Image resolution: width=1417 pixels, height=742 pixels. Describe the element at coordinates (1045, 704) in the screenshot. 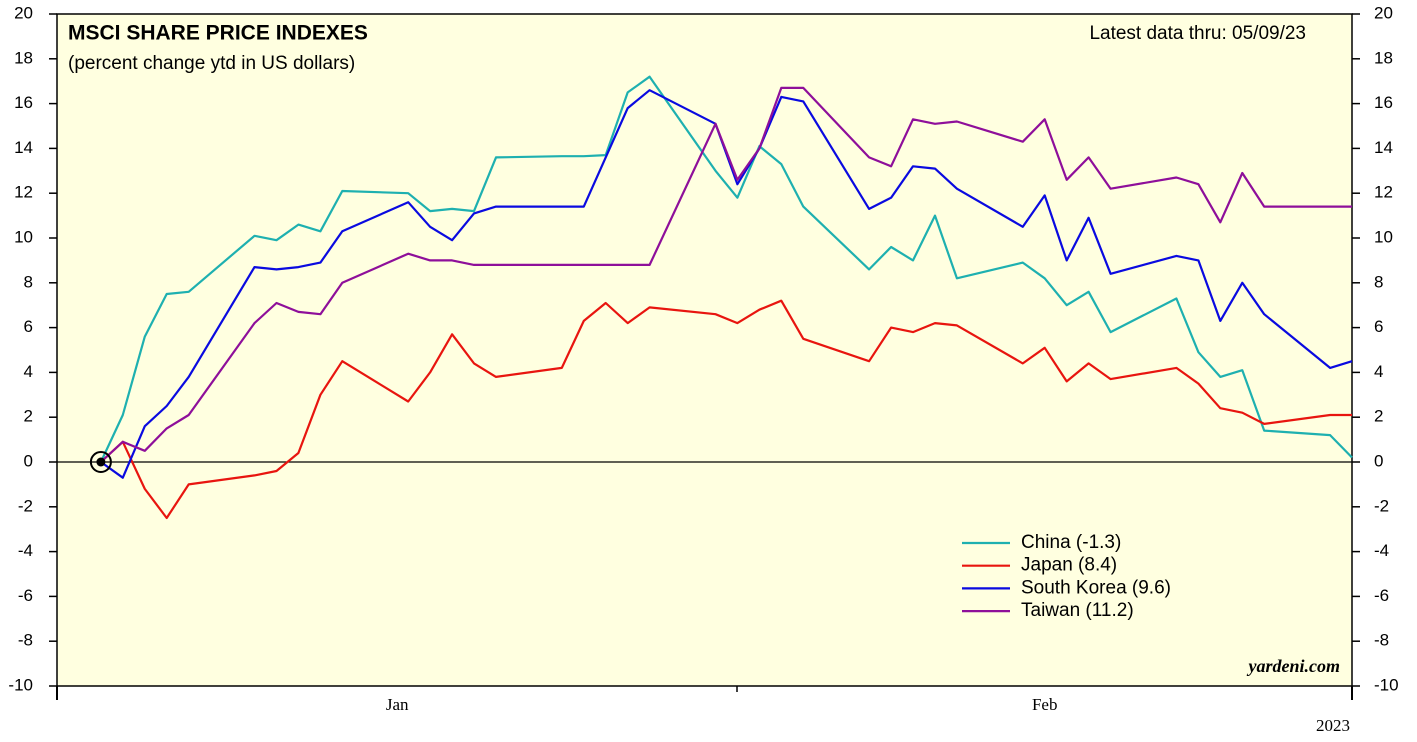

I see `x-tick-label: Feb` at that location.